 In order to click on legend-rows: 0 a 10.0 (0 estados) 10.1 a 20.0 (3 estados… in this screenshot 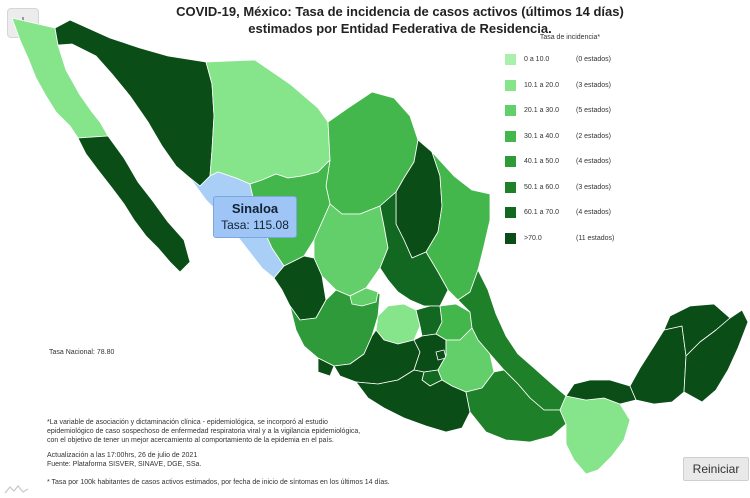, I will do `click(570, 149)`.